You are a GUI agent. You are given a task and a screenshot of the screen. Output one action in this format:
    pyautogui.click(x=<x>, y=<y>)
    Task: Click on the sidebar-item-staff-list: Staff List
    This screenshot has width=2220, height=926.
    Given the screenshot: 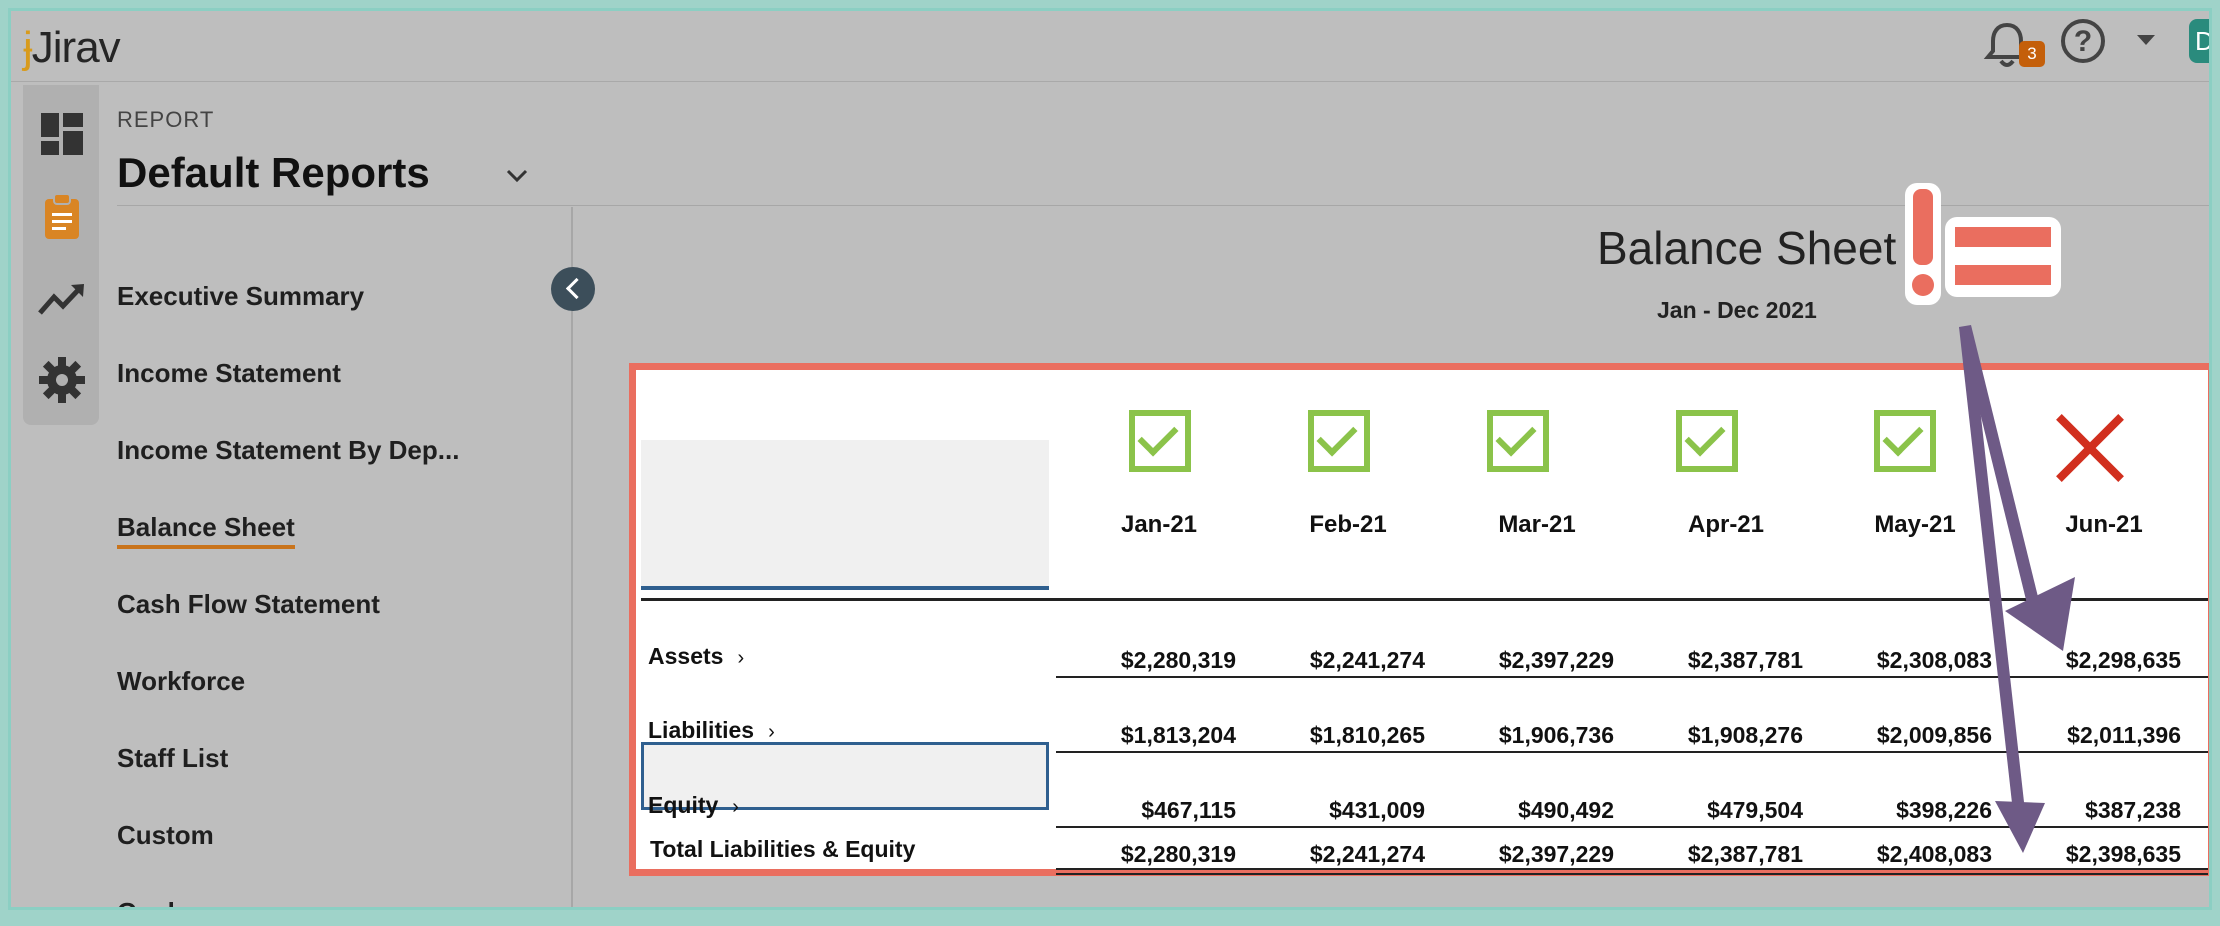 What is the action you would take?
    pyautogui.click(x=173, y=758)
    